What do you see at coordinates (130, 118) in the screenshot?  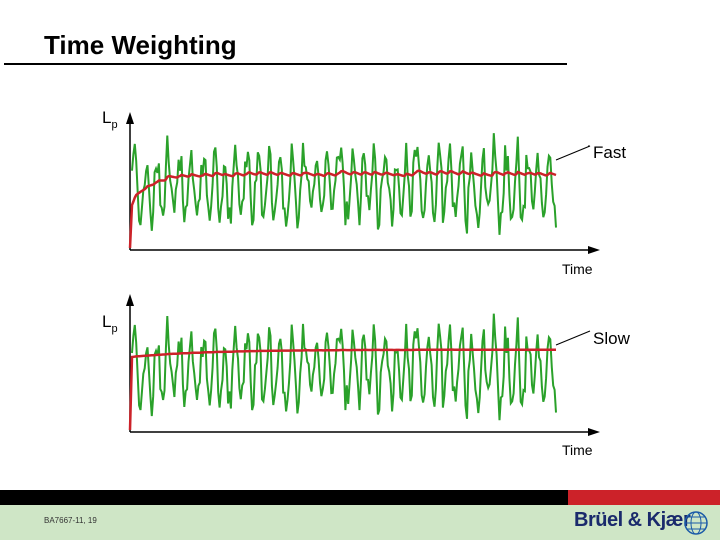 I see `y-axis-arrow-fast` at bounding box center [130, 118].